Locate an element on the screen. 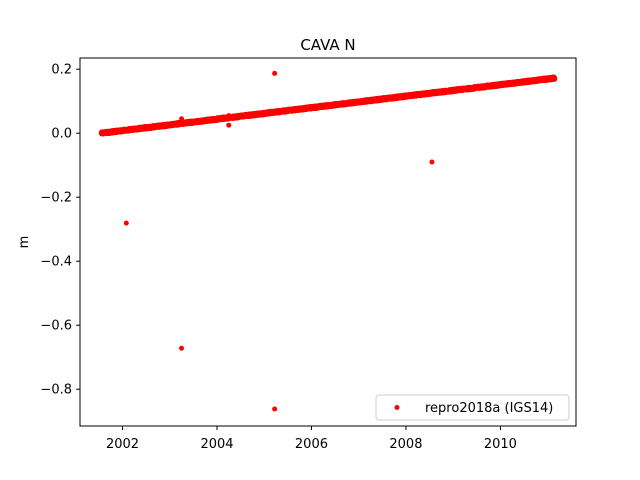 The height and width of the screenshot is (480, 640). y-tick-label: −0.6 is located at coordinates (56, 326).